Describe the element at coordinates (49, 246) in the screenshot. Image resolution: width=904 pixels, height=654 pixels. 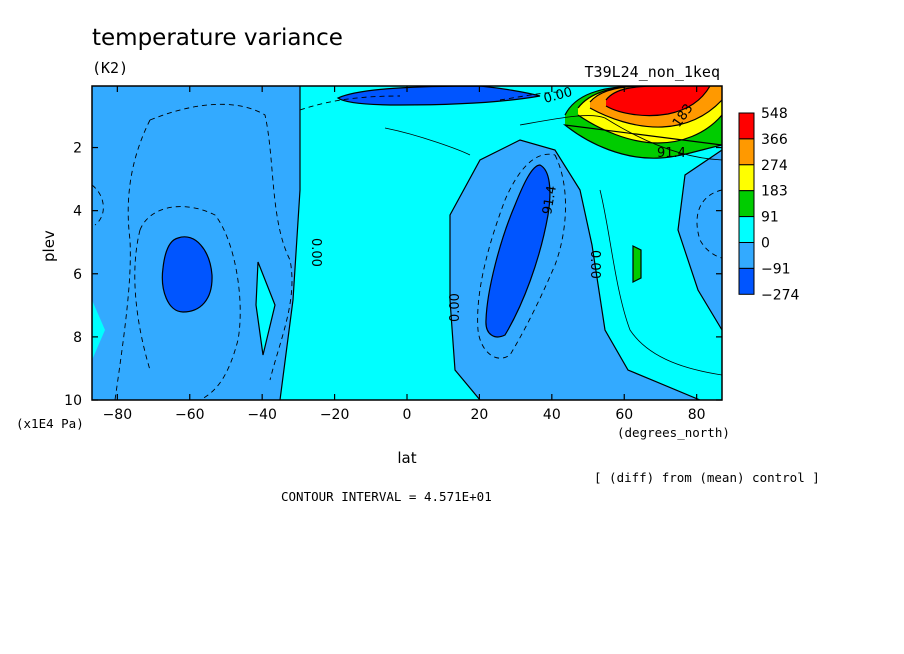
I see `y-axis-label: plev` at that location.